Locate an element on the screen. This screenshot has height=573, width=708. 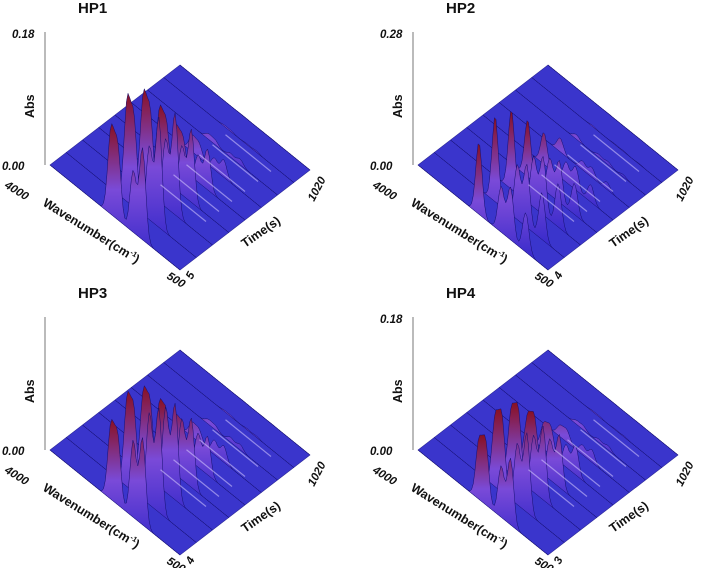
panel-title: HP3 is located at coordinates (92, 293).